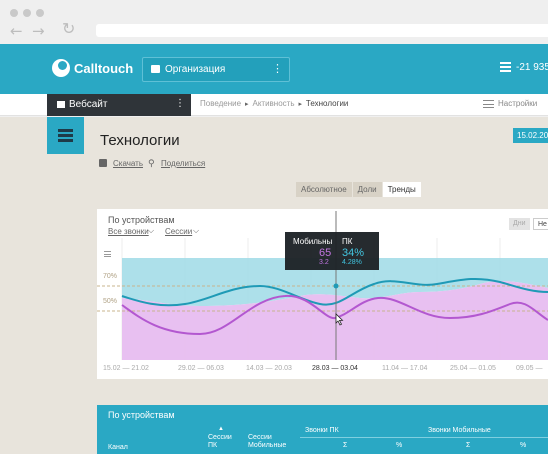  Describe the element at coordinates (530, 135) in the screenshot. I see `date-range-button: 15.02.20` at that location.